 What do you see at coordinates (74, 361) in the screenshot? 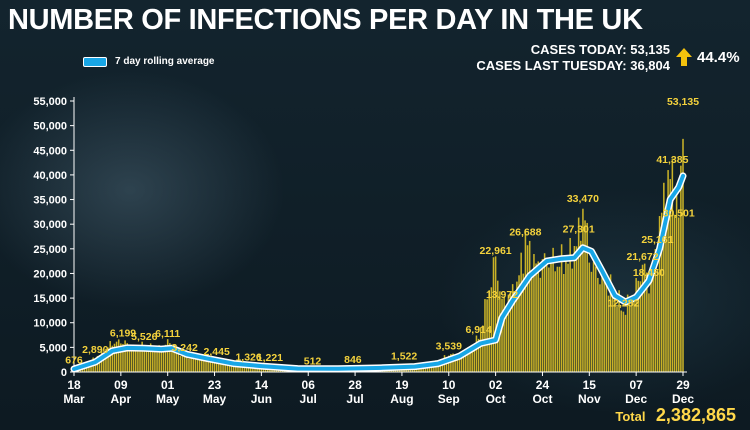
I see `data-label: 676` at bounding box center [74, 361].